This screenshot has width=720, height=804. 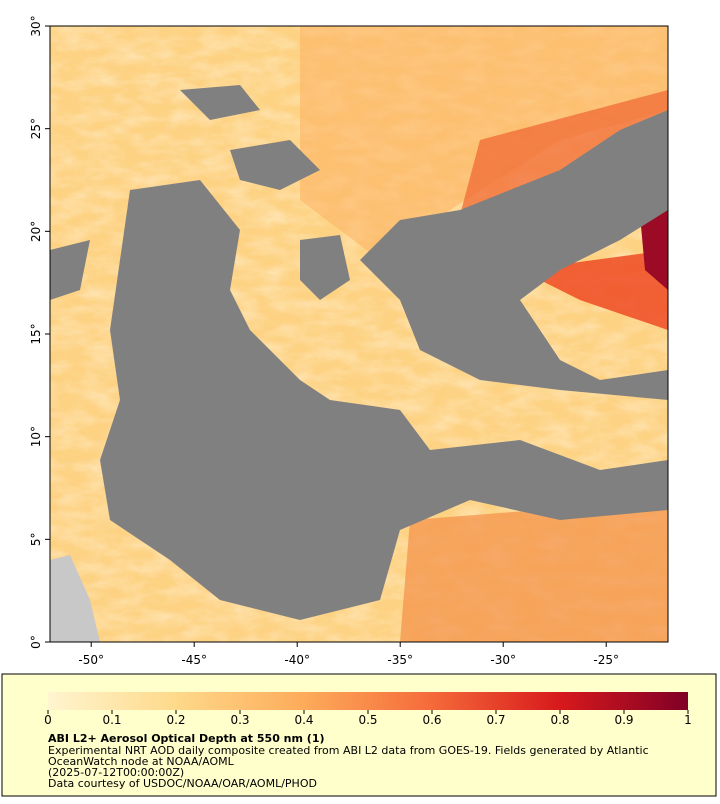 I want to click on colorbar-tick-label: 0.6, so click(x=431, y=720).